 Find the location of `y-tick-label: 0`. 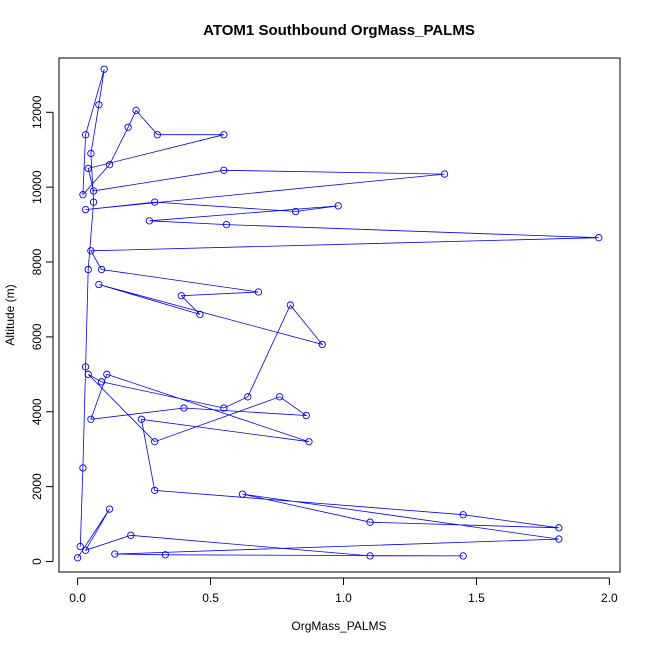

y-tick-label: 0 is located at coordinates (37, 561).